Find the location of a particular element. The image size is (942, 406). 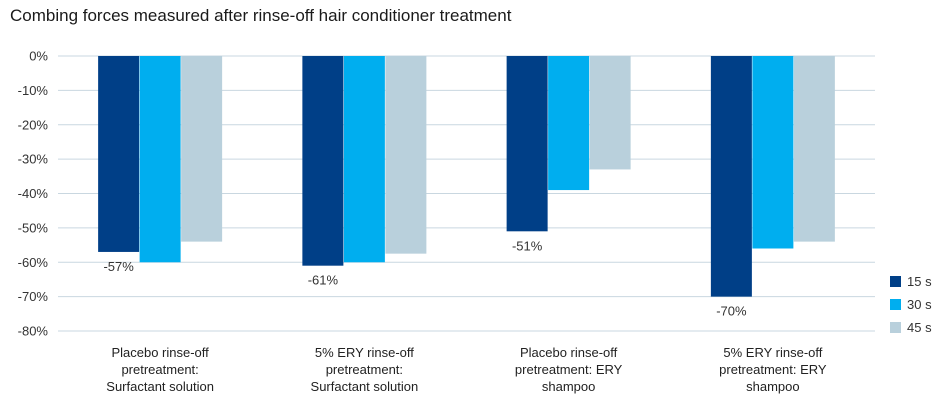

bar-15s-cat1 is located at coordinates (119, 154).